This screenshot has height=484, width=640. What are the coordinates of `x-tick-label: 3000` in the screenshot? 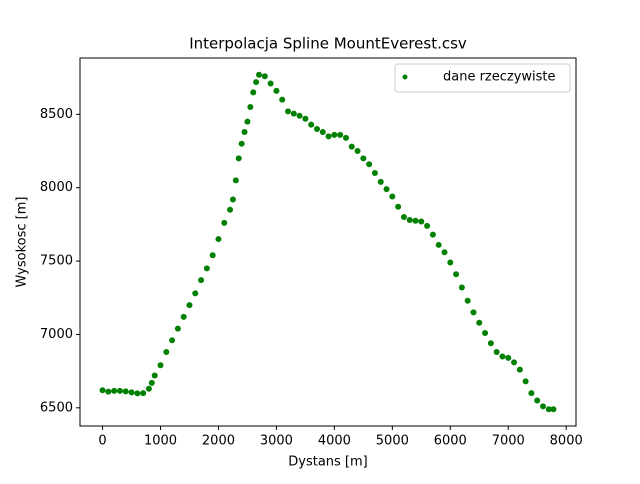 It's located at (276, 441).